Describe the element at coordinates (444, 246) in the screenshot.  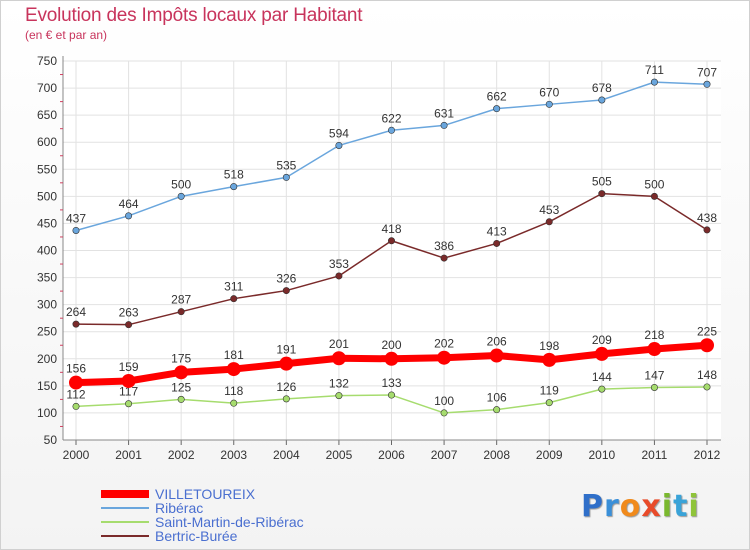
I see `data-label: 386` at that location.